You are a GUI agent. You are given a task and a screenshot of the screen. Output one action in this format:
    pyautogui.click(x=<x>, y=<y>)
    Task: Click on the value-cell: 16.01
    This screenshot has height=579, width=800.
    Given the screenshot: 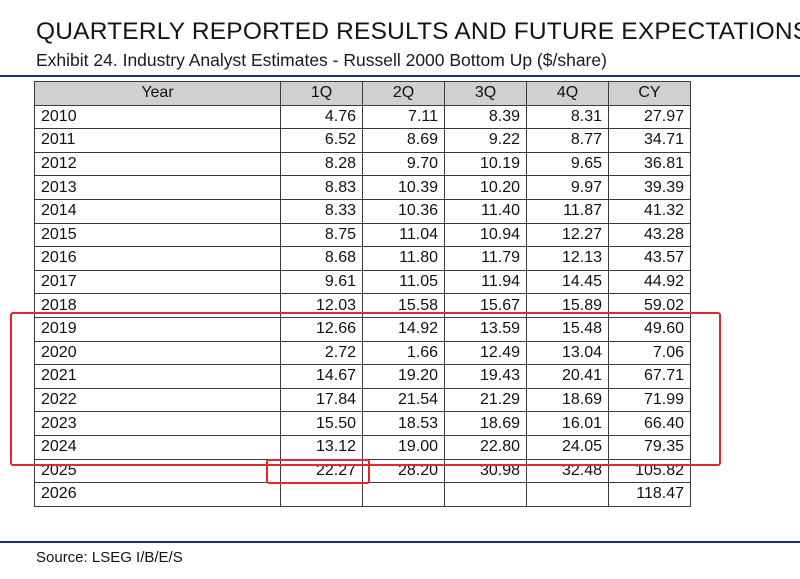 What is the action you would take?
    pyautogui.click(x=567, y=423)
    